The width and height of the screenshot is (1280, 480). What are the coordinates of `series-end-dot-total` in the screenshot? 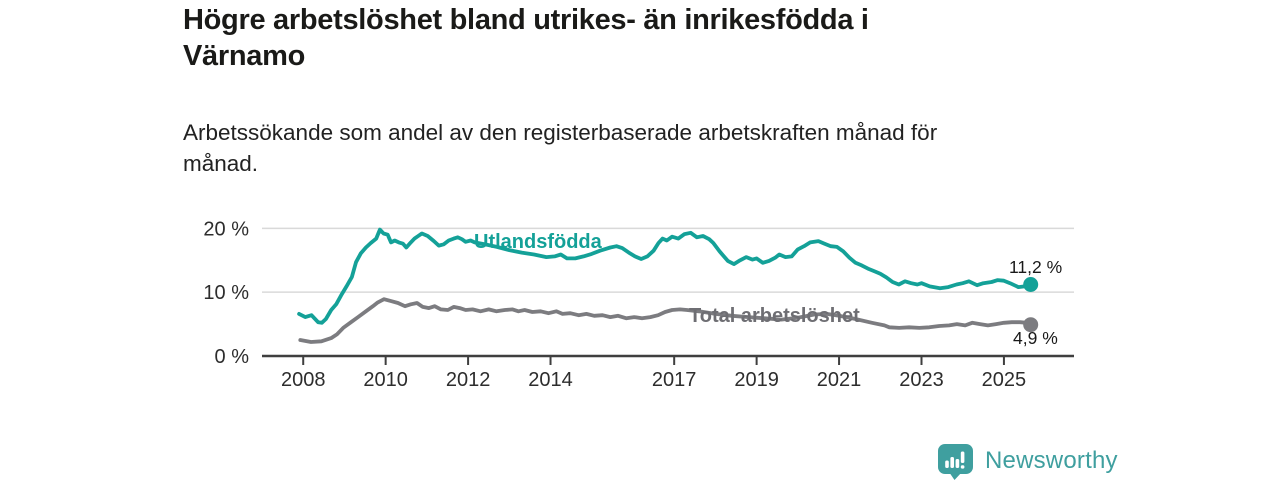 It's located at (1031, 325).